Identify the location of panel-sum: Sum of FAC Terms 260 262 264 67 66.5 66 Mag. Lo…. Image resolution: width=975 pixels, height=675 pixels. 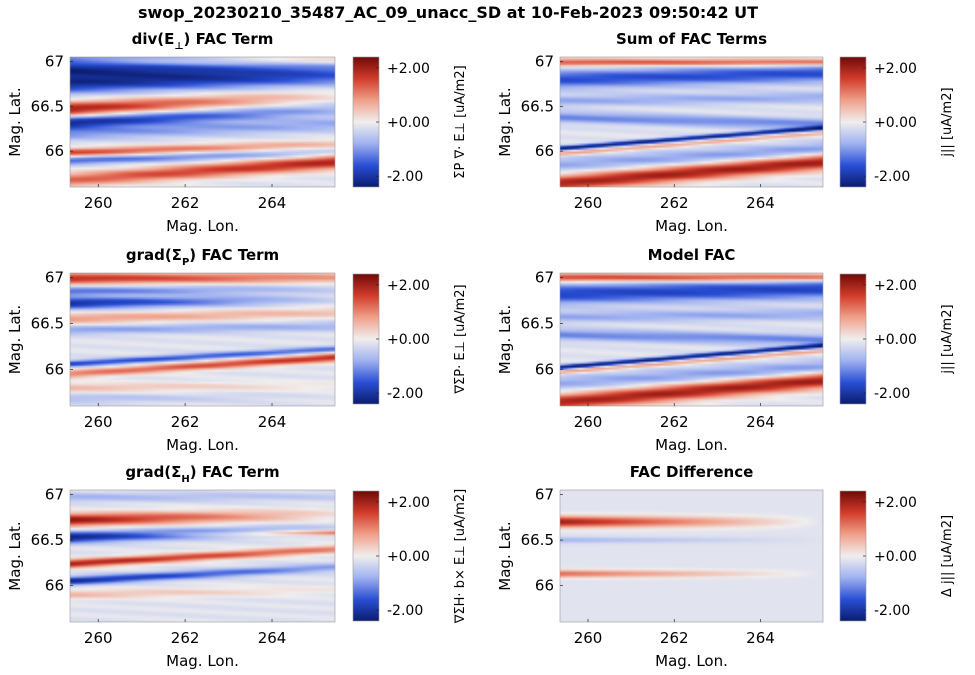
(725, 132).